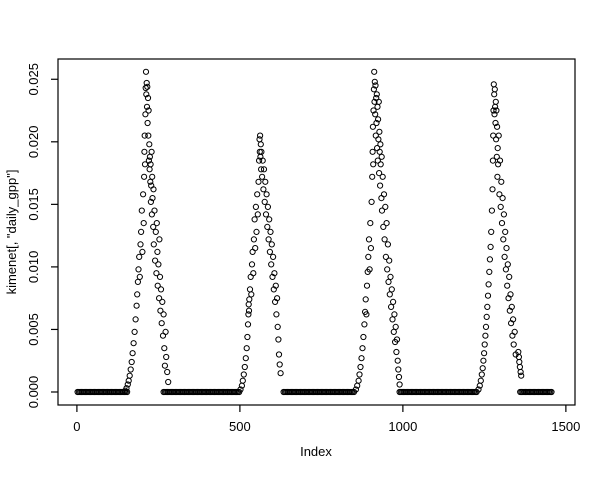 This screenshot has width=600, height=480. I want to click on x-axis-label: Index, so click(316, 451).